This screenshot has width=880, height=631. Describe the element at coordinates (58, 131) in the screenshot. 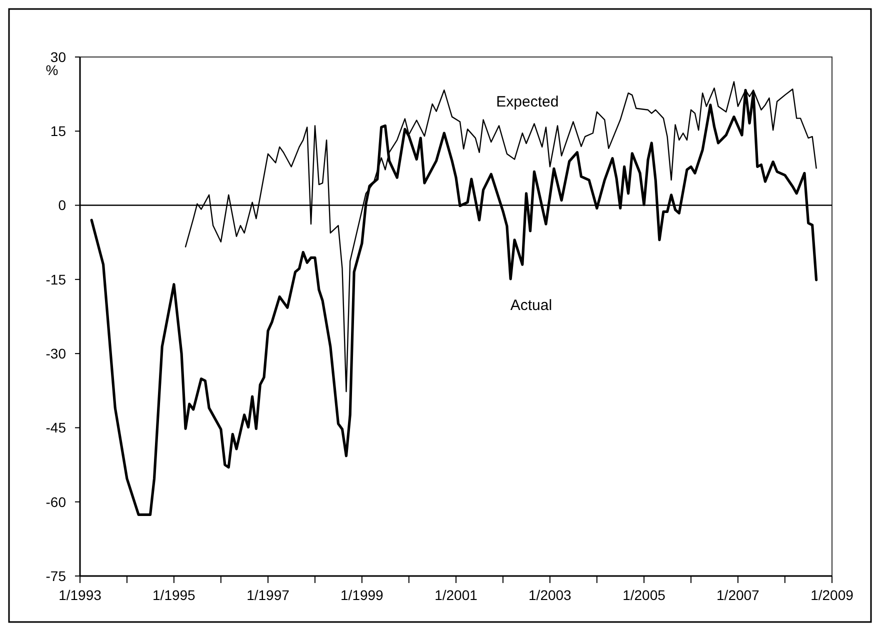

I see `y-tick-label: 15` at that location.